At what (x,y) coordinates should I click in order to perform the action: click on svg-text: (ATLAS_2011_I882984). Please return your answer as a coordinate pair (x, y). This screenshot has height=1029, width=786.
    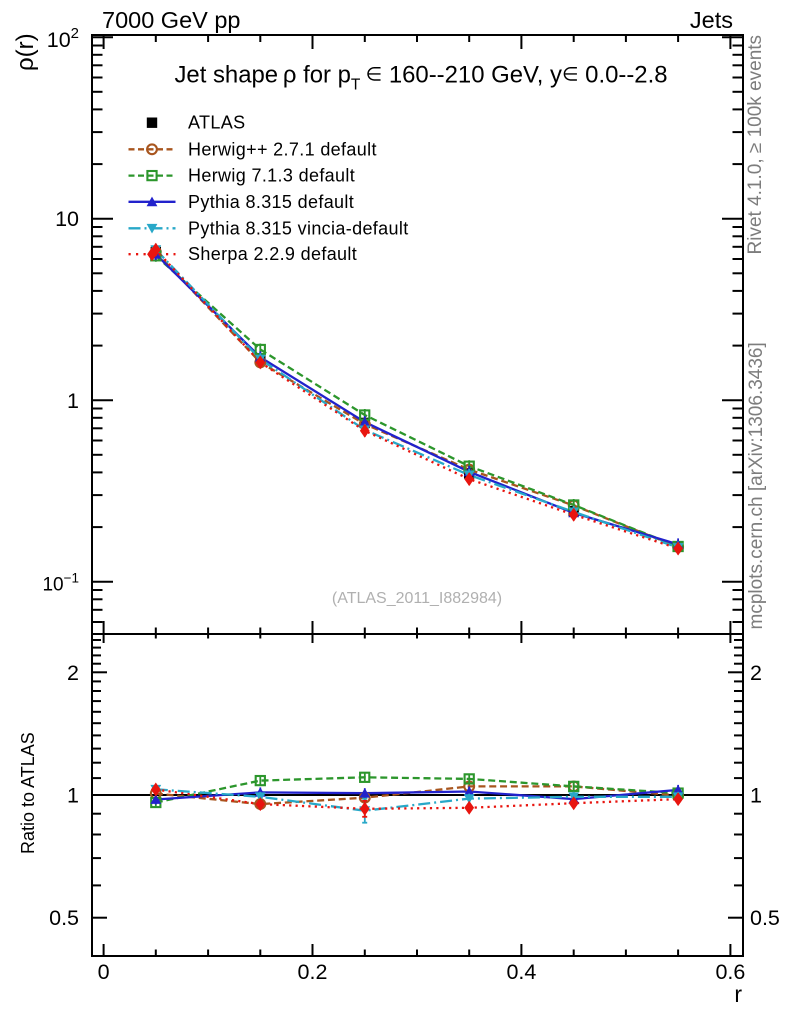
    Looking at the image, I should click on (417, 598).